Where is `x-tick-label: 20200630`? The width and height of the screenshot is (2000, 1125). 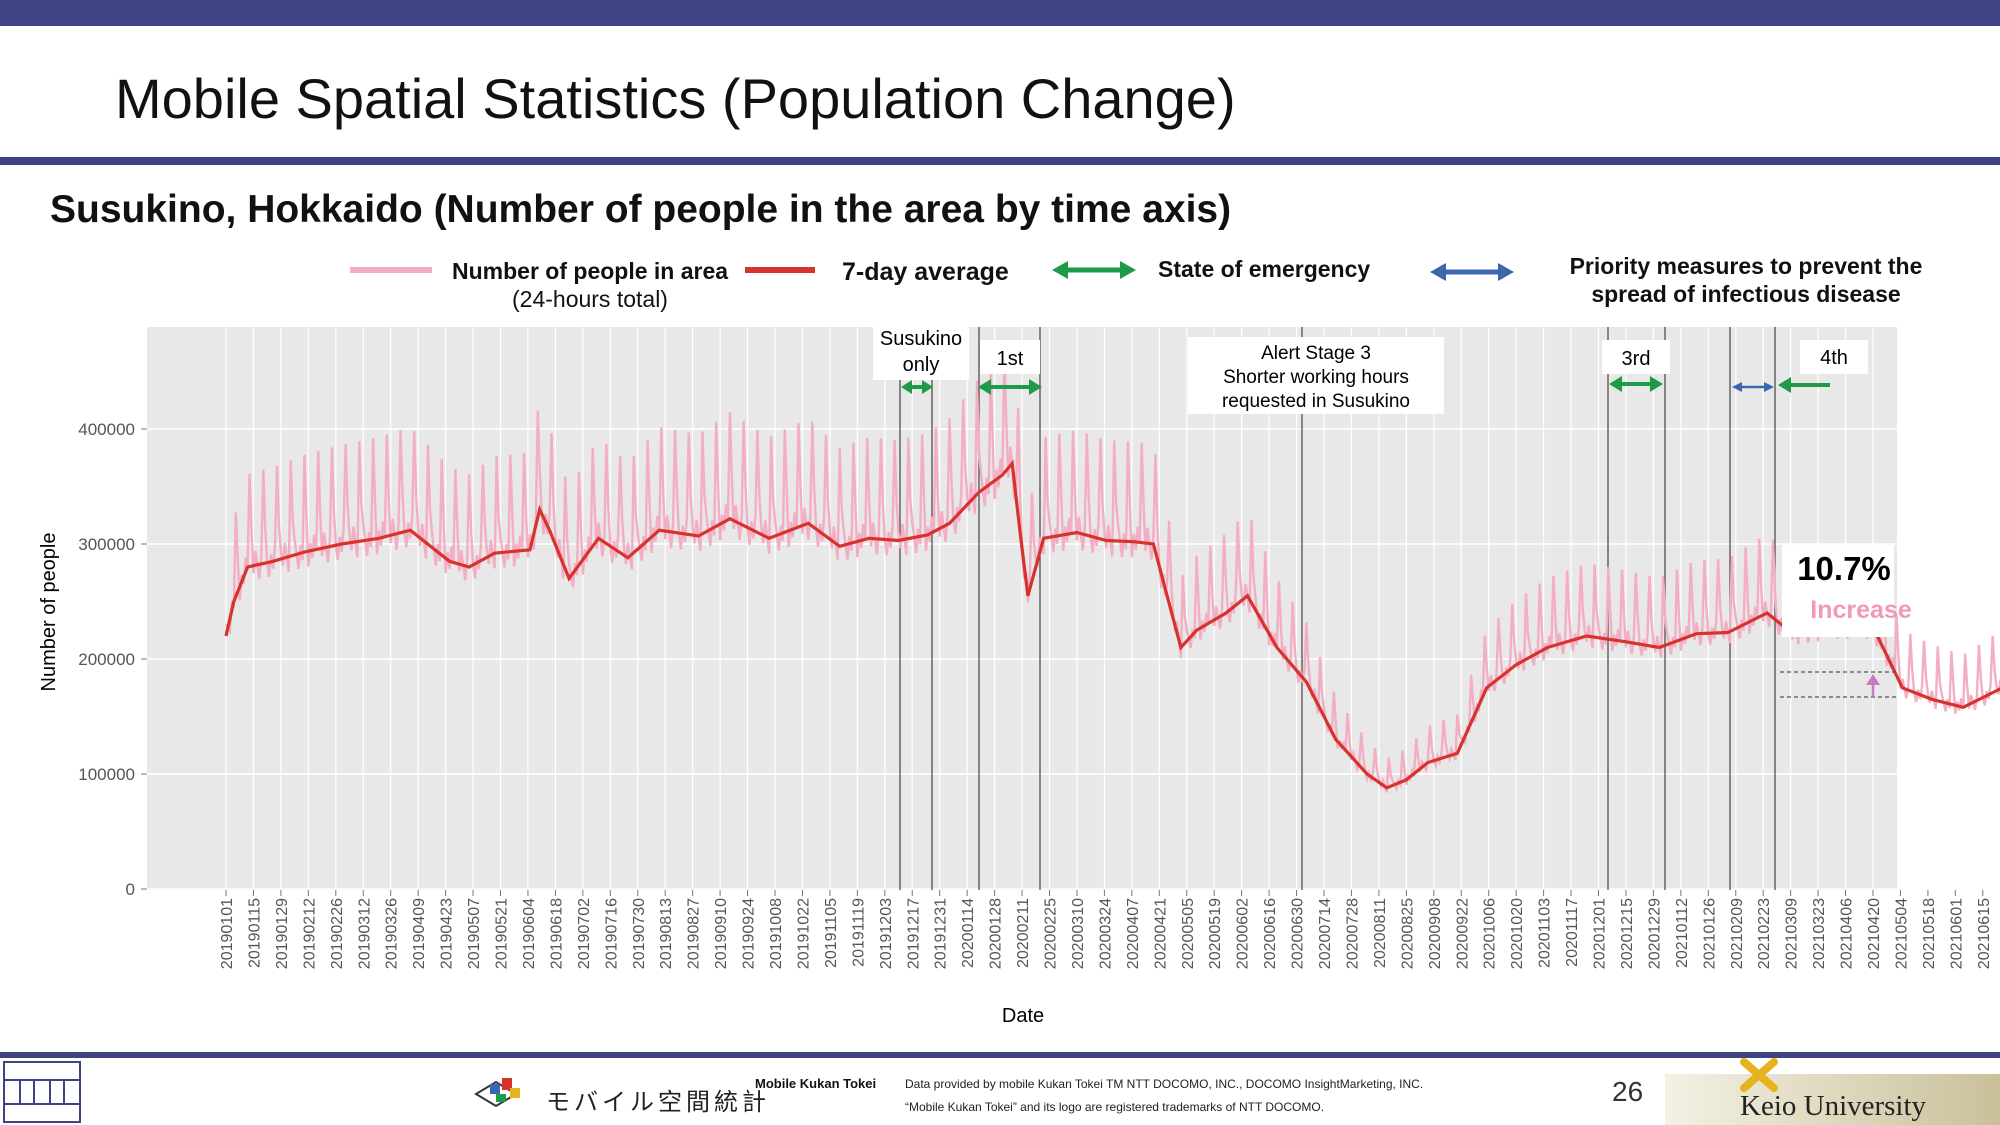 x-tick-label: 20200630 is located at coordinates (1298, 933).